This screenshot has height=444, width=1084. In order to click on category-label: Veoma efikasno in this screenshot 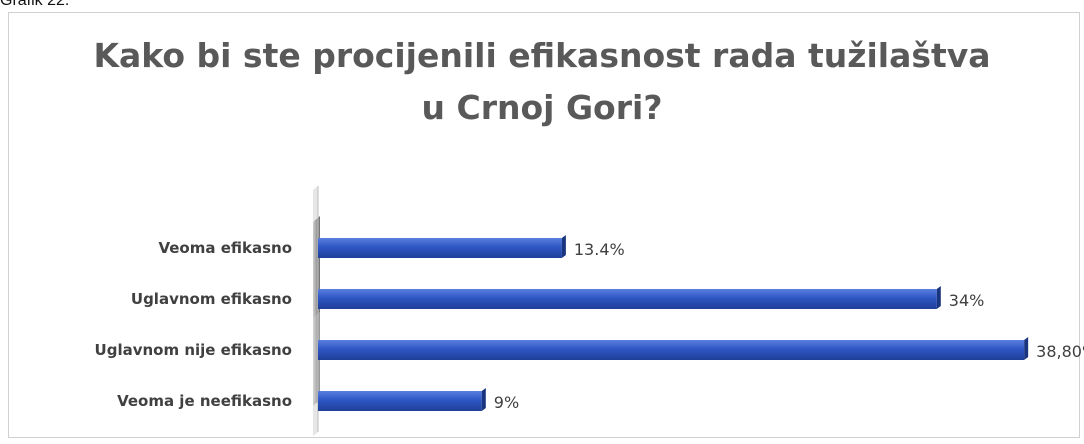, I will do `click(225, 248)`.